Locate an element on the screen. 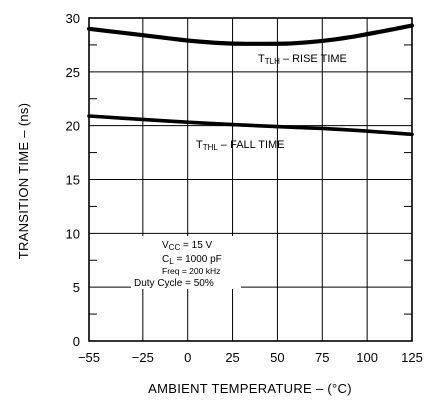 This screenshot has height=400, width=439. y-tick-label: 0 is located at coordinates (76, 341).